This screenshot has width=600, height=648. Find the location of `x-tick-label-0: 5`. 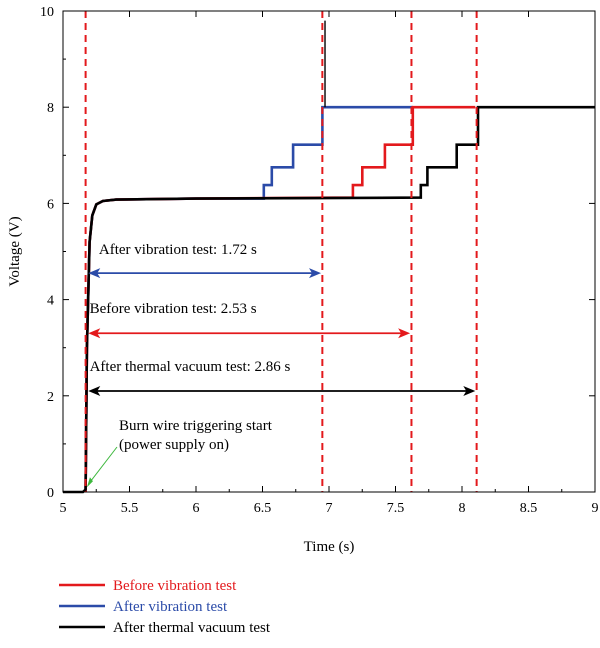

x-tick-label-0: 5 is located at coordinates (63, 508).